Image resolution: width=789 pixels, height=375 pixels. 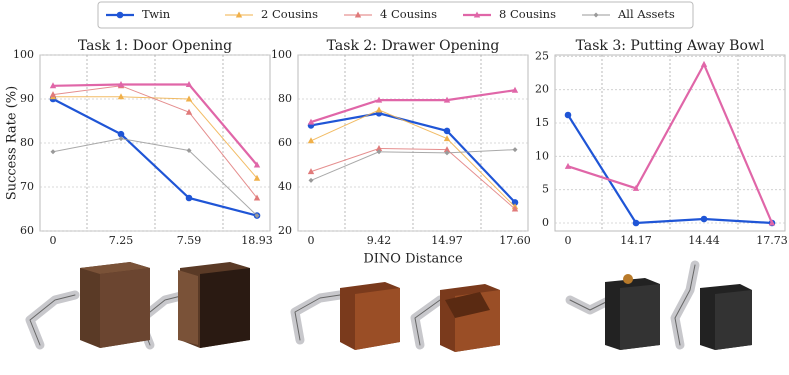 I want to click on chart-title: Task 2: Drawer Opening, so click(x=413, y=46).